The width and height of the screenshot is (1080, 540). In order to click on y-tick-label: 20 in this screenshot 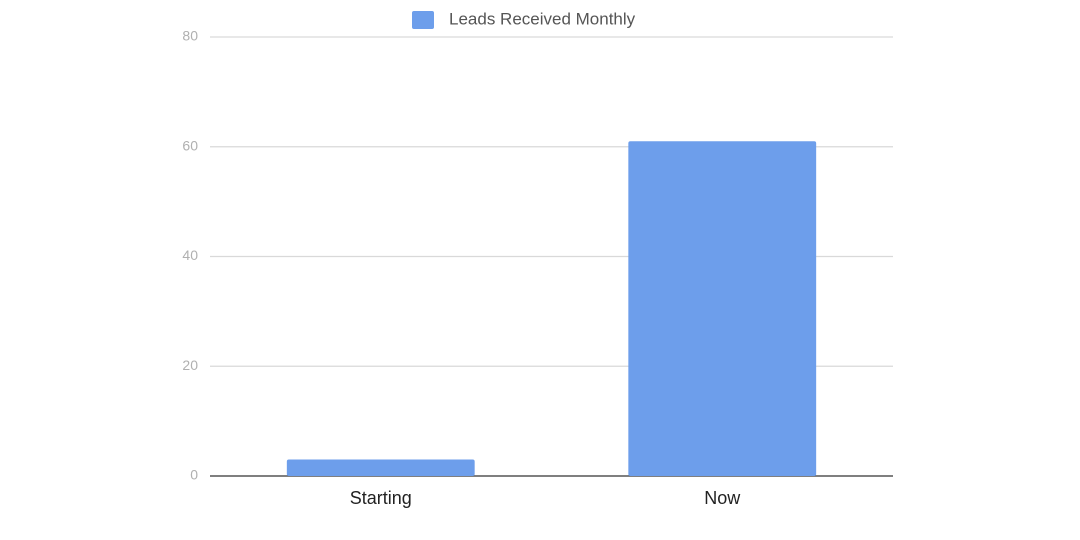, I will do `click(190, 365)`.